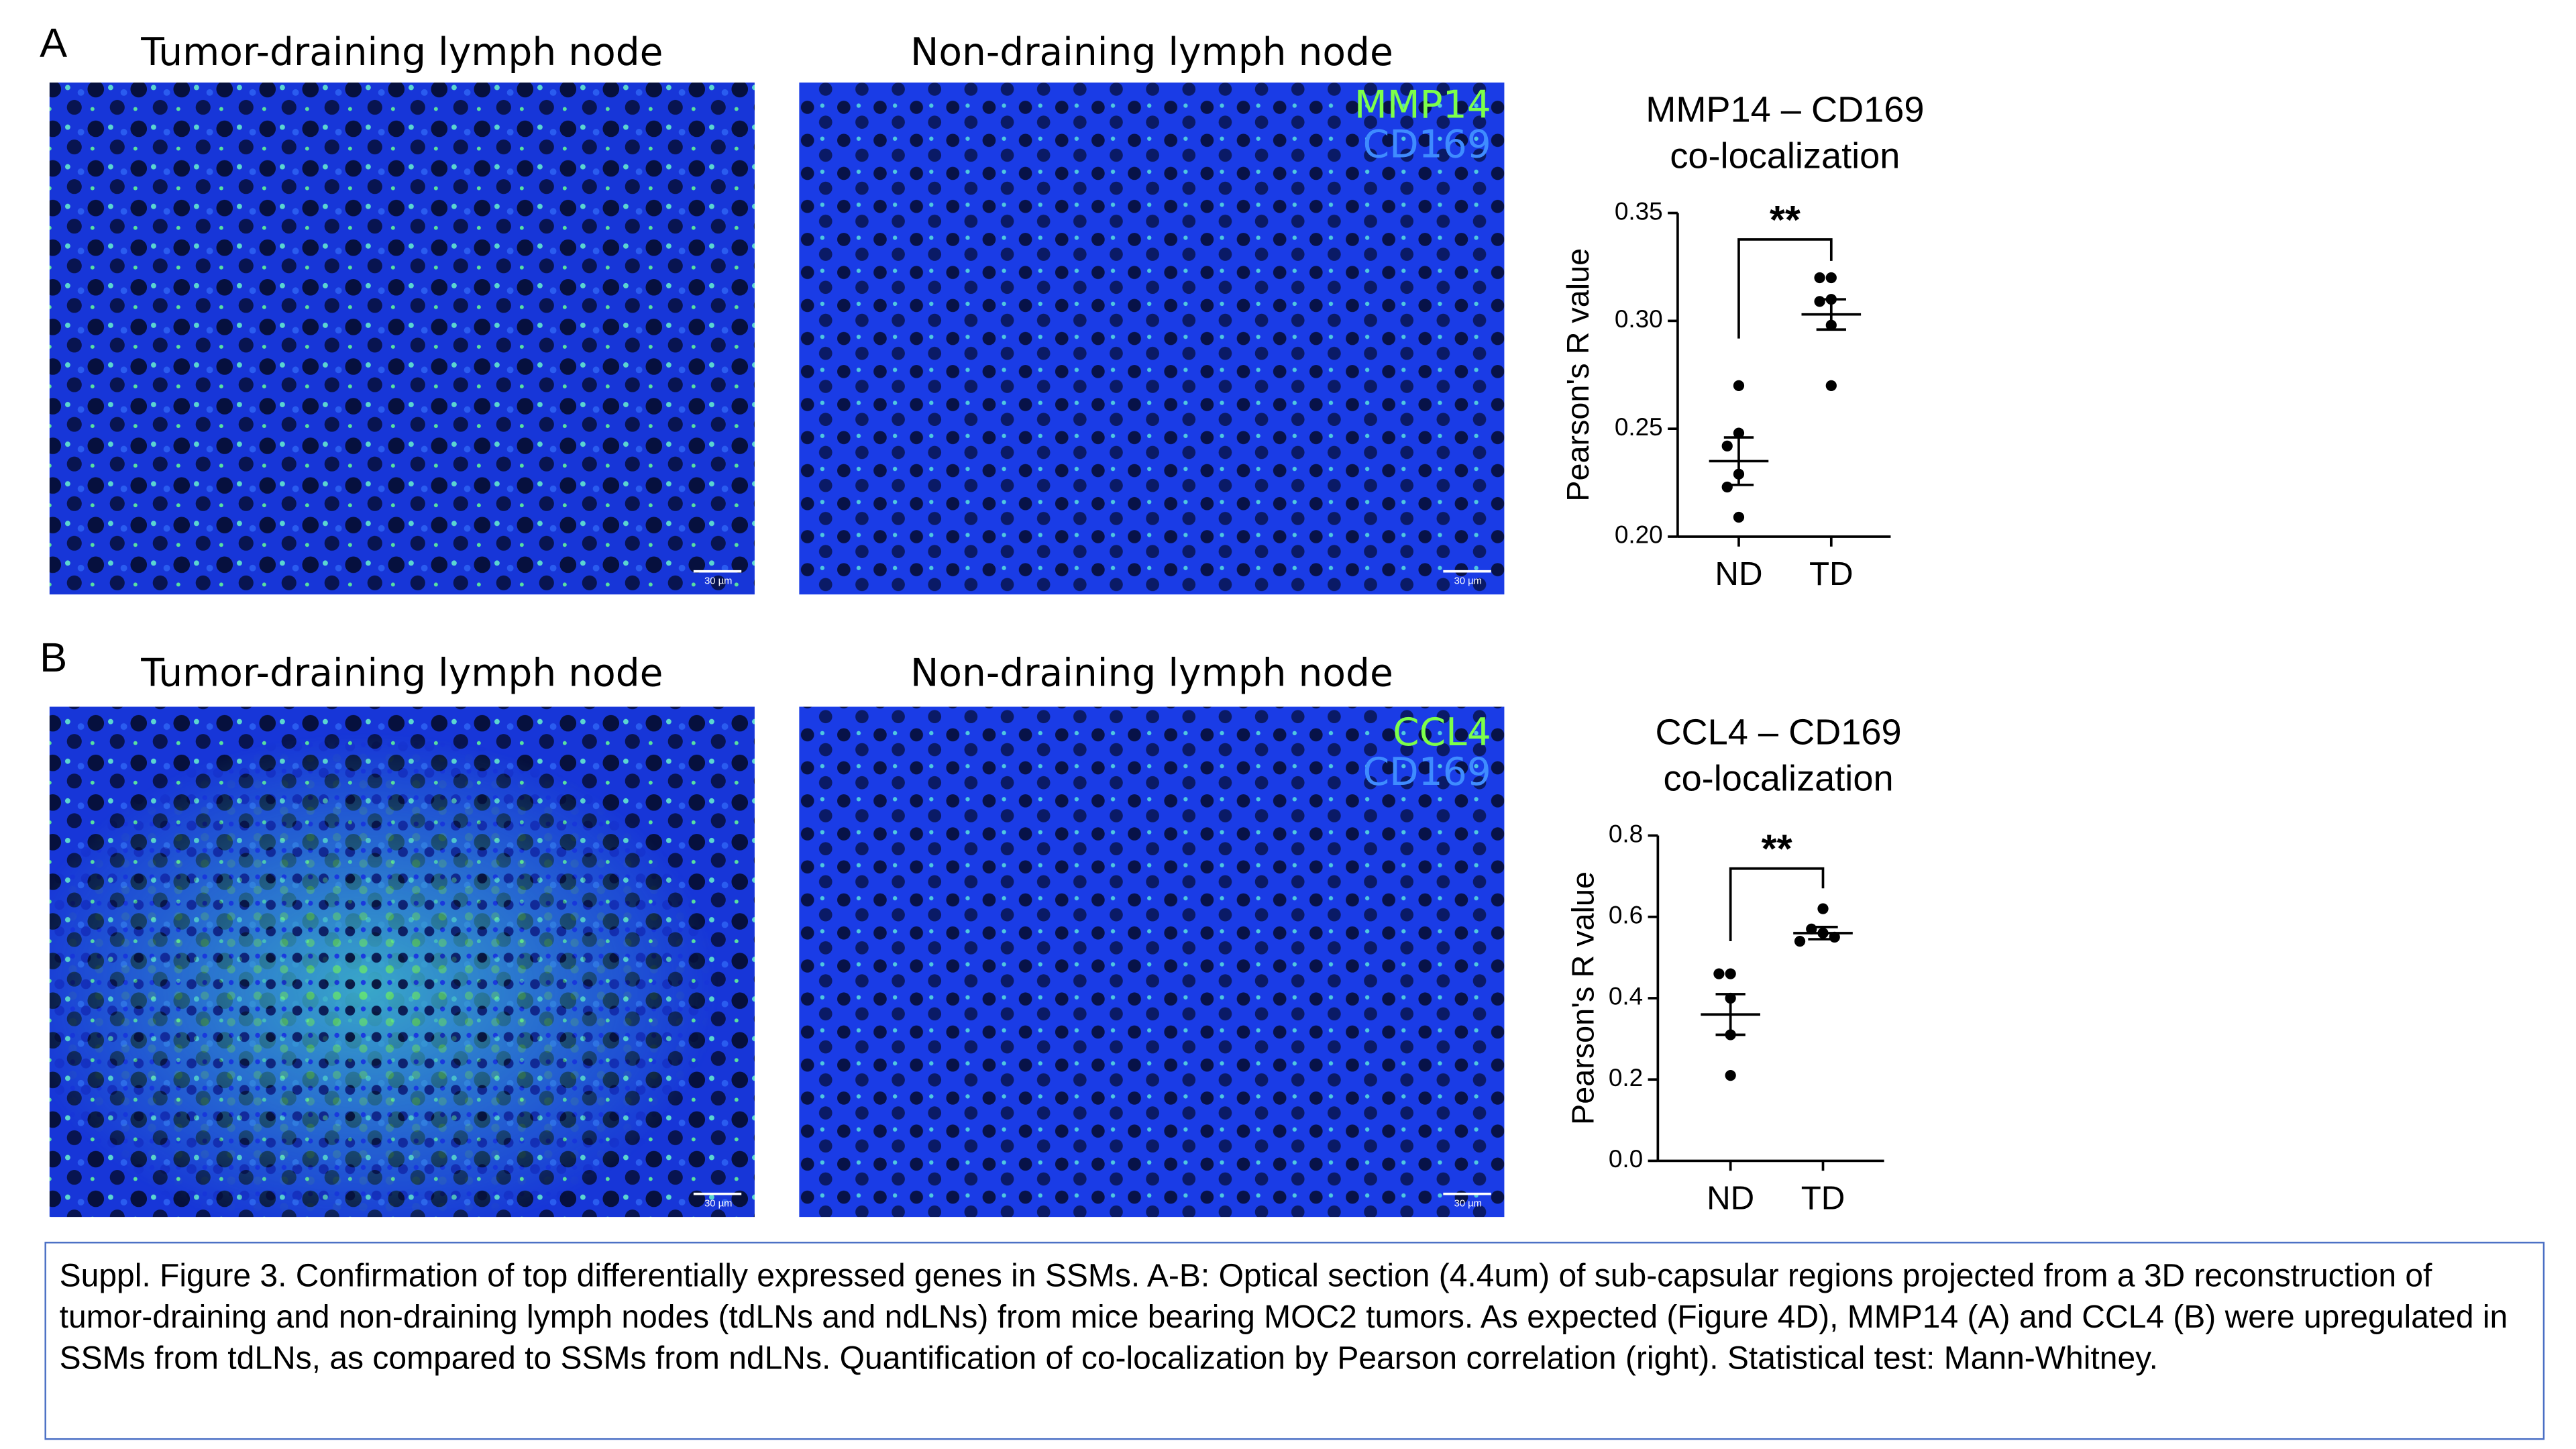 This screenshot has width=2576, height=1449. What do you see at coordinates (1422, 105) in the screenshot?
I see `channel-label: MMP14` at bounding box center [1422, 105].